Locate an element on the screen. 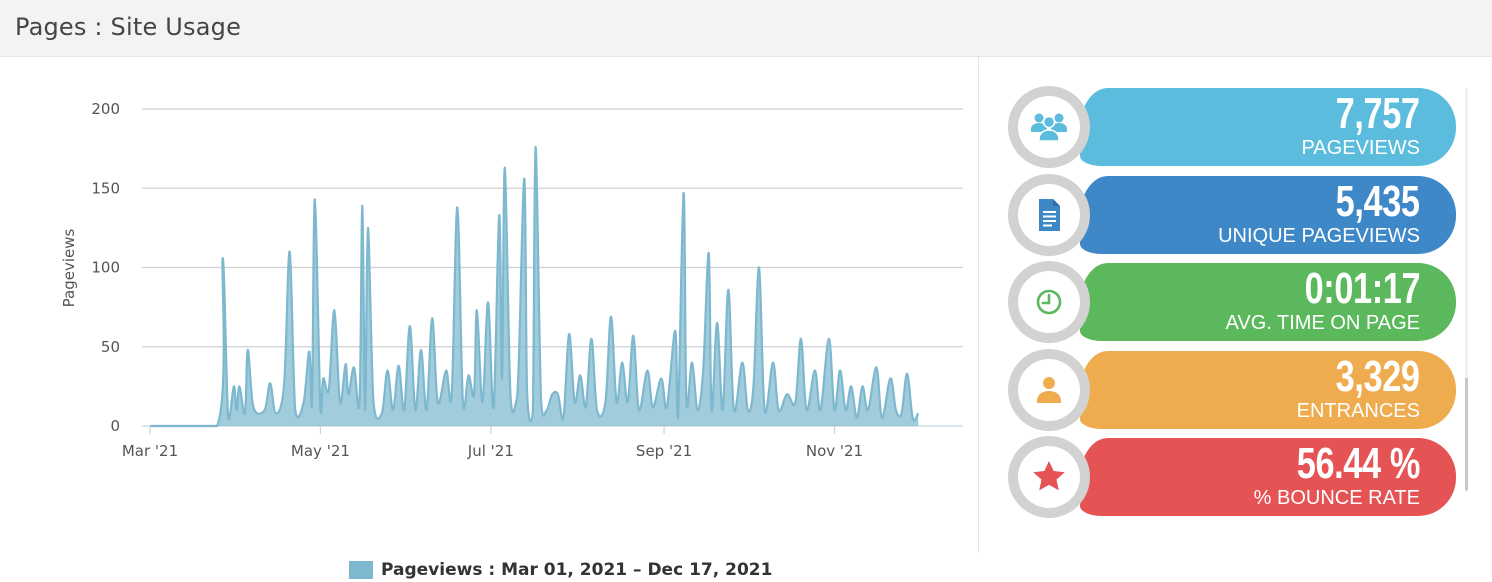 Image resolution: width=1492 pixels, height=582 pixels. stat-card-unique-pageviews: 5,435 UNIQUE PAGEVIEWS is located at coordinates (1232, 214).